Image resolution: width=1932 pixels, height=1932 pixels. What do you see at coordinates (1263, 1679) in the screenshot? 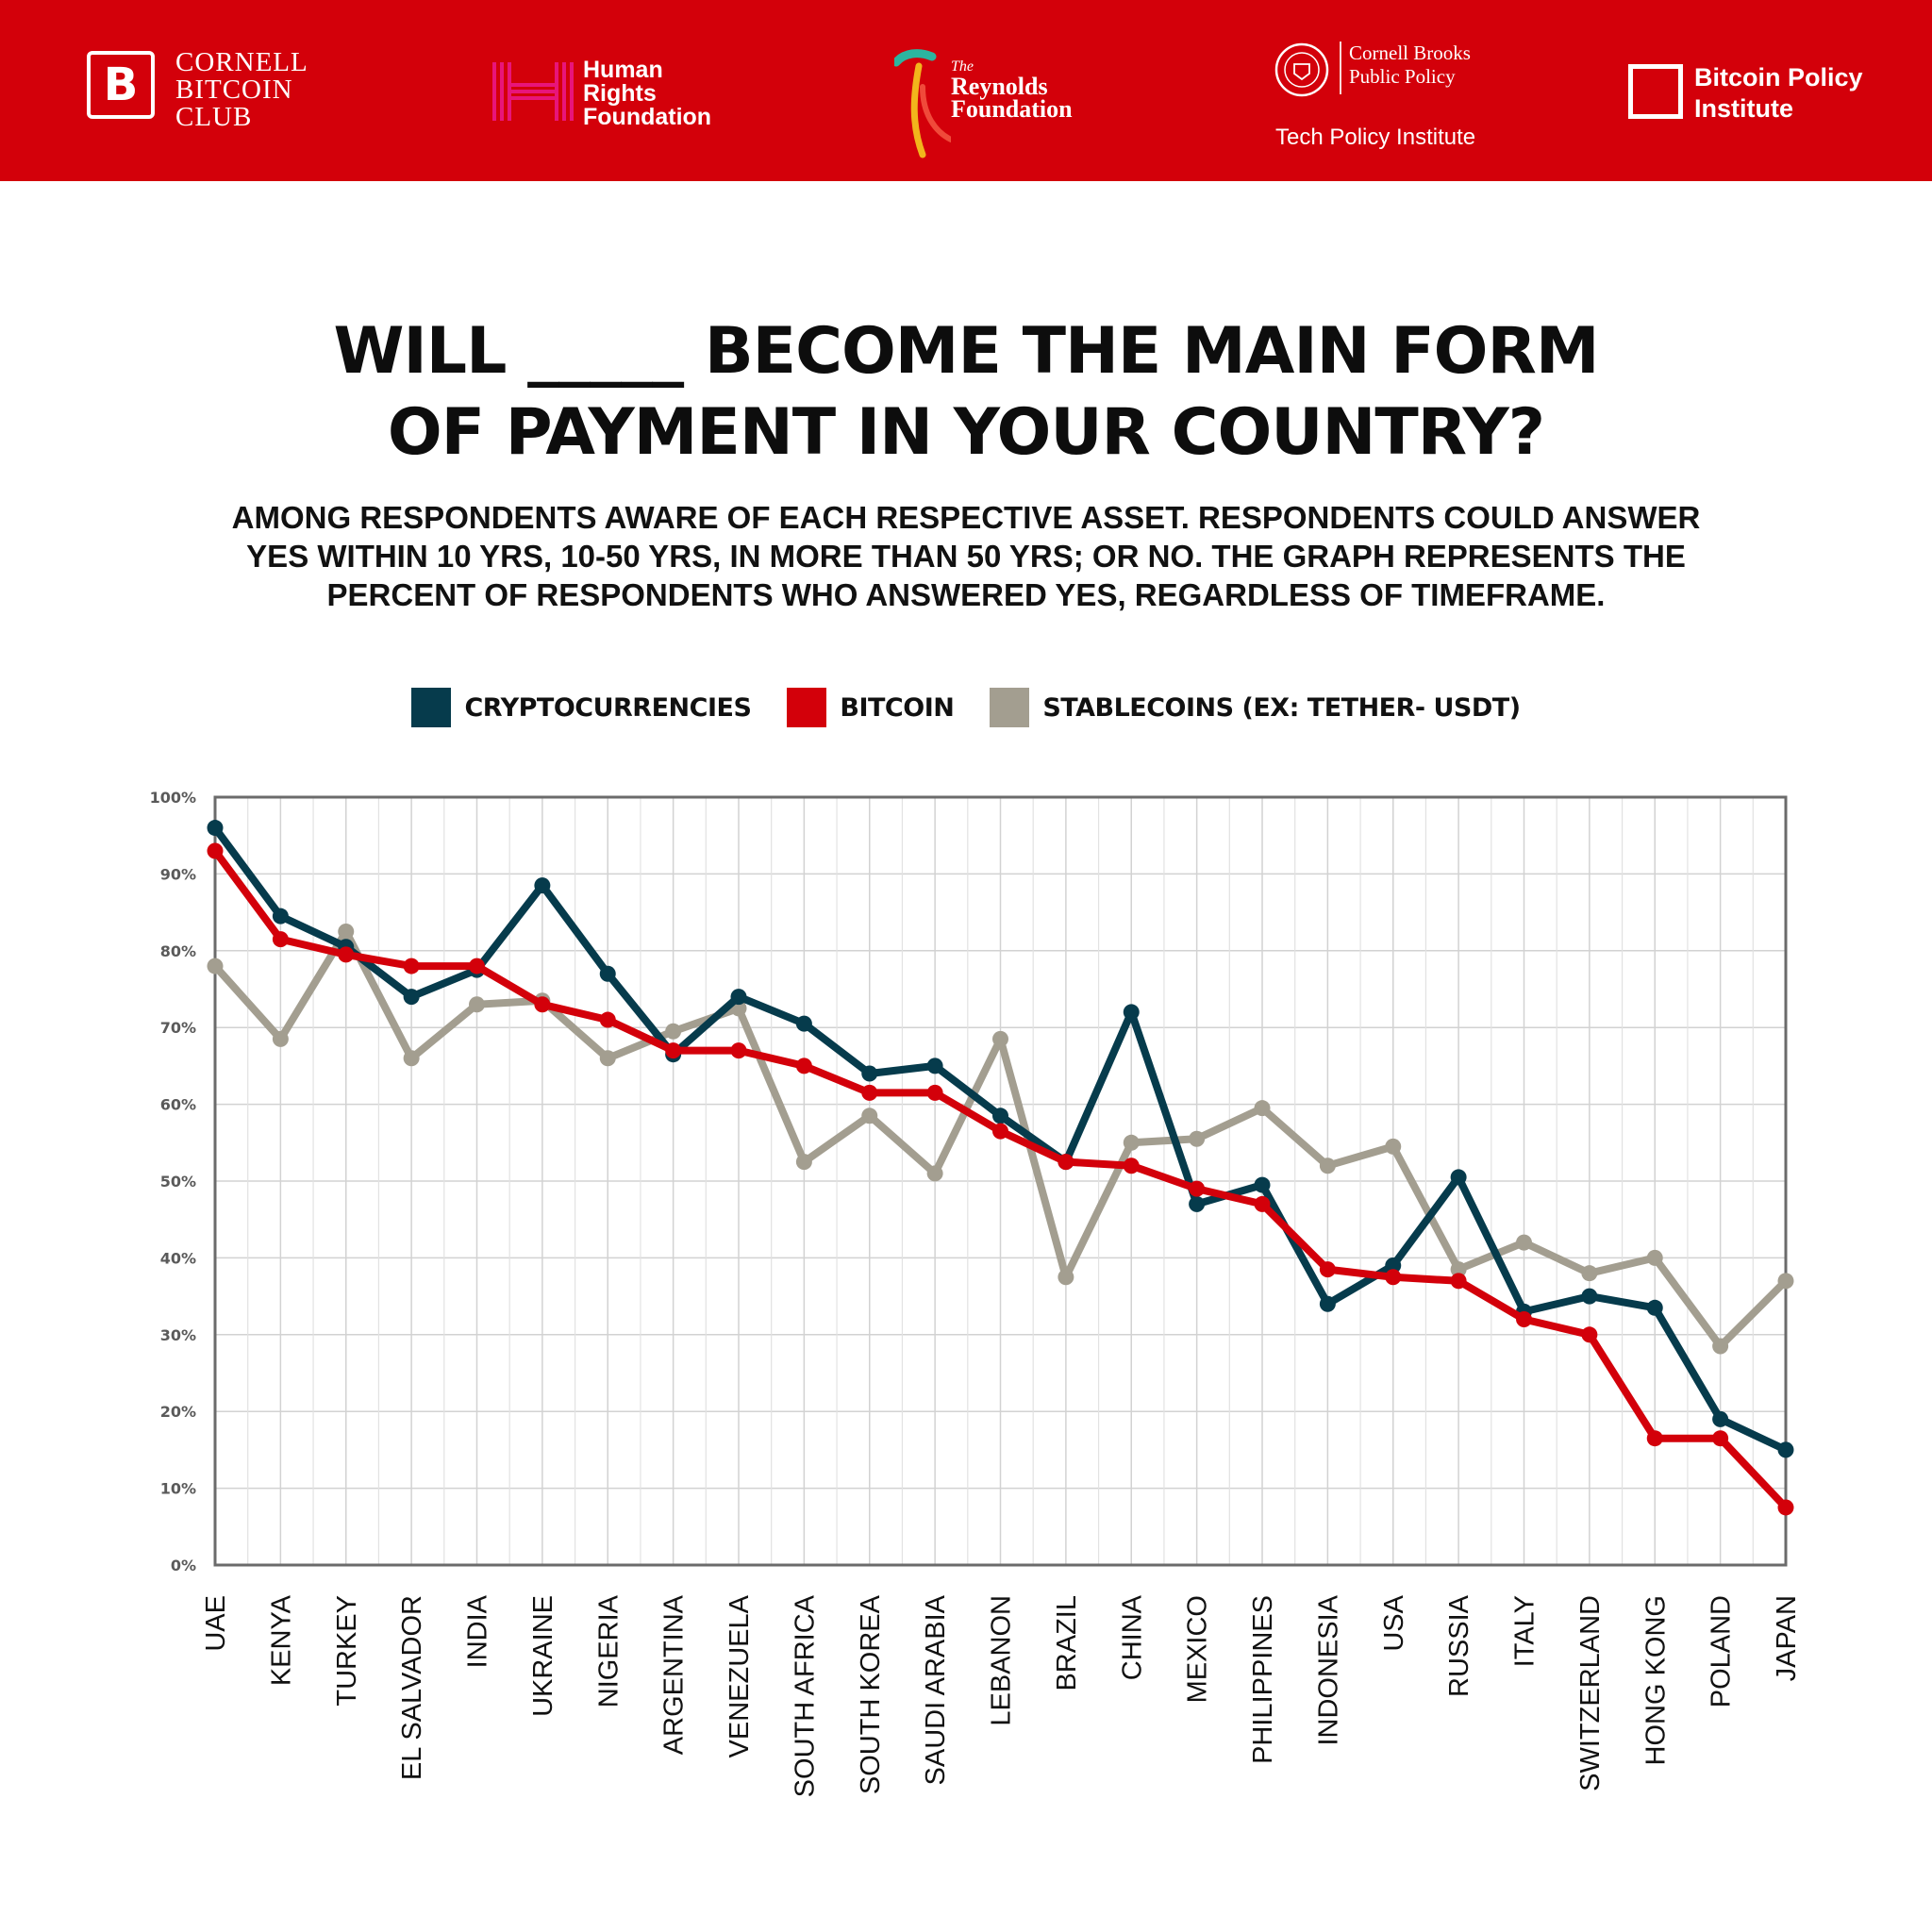
I see `x-tick-label: PHILIPPINES` at bounding box center [1263, 1679].